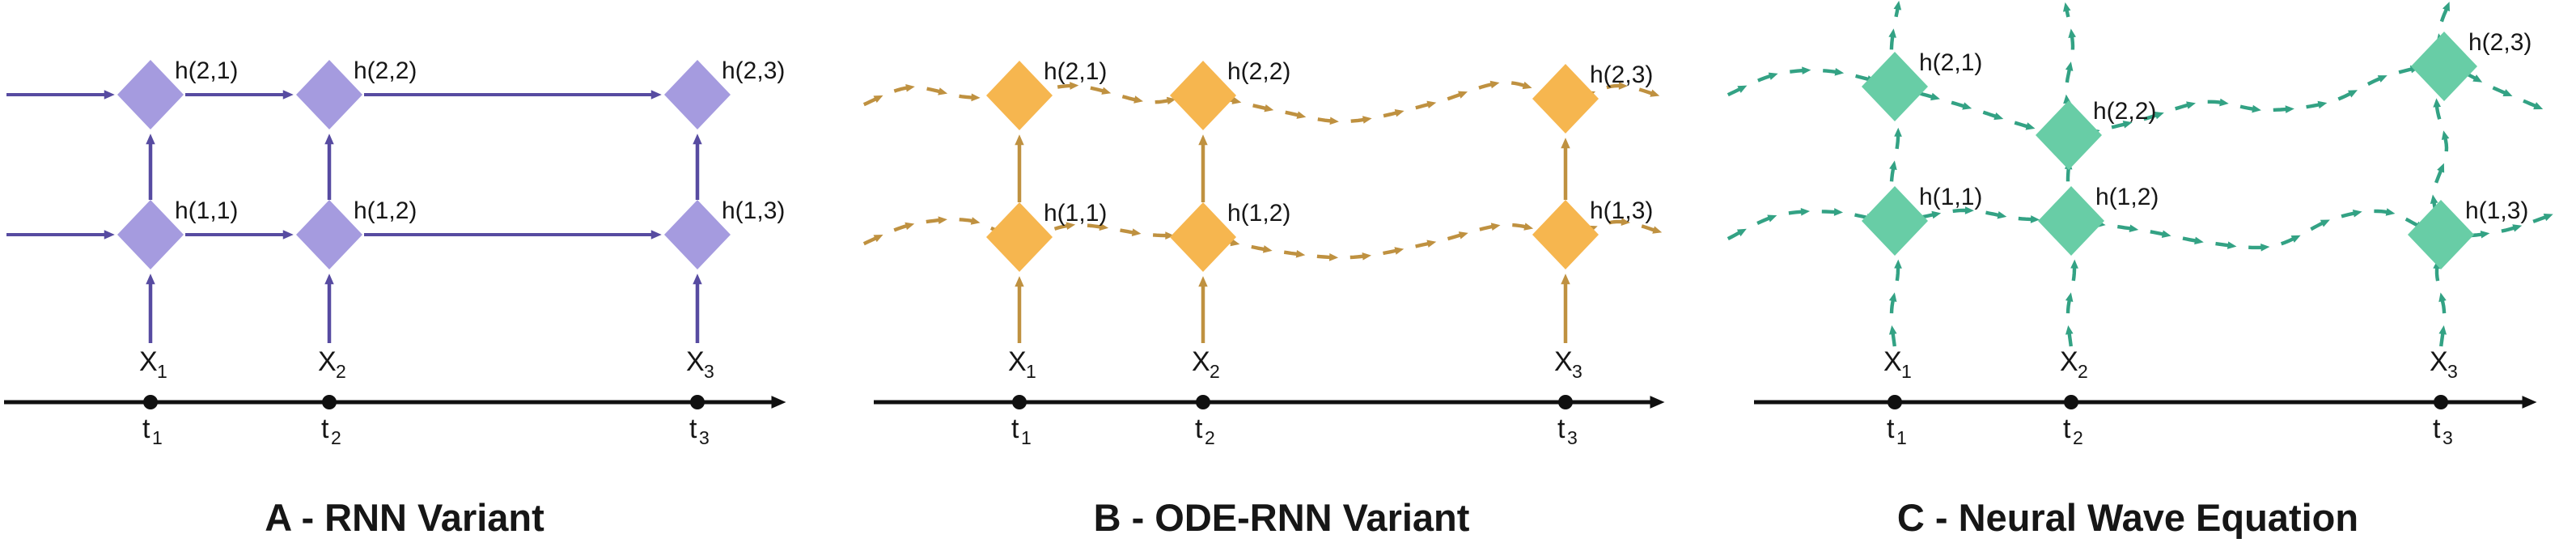  Describe the element at coordinates (1282, 517) in the screenshot. I see `panel-b-title: B - ODE-RNN Variant` at that location.